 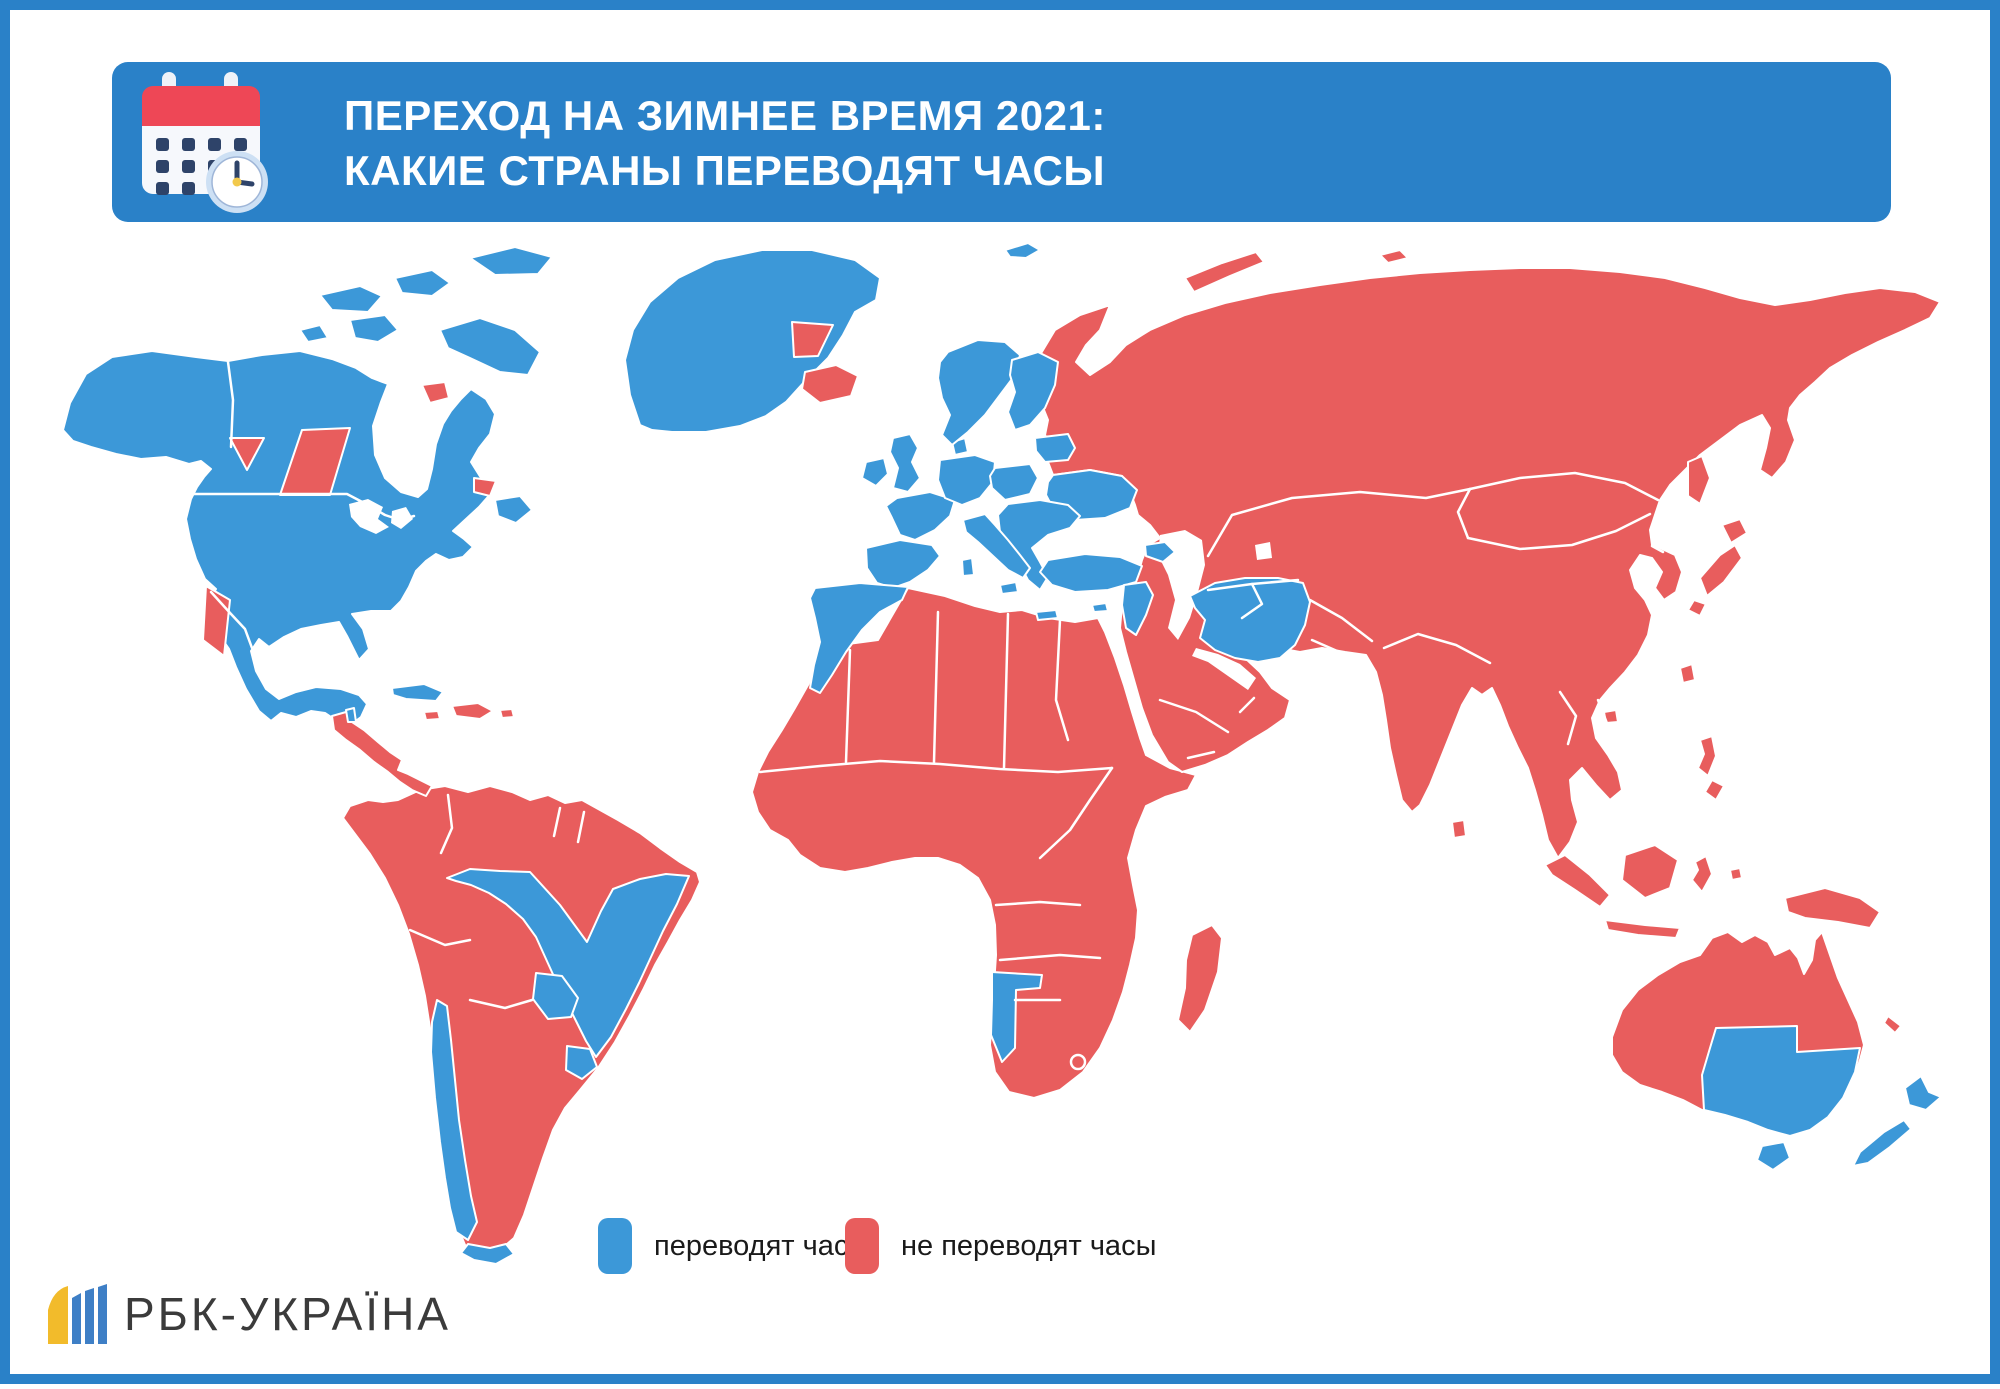 What do you see at coordinates (920, 516) in the screenshot?
I see `region-france` at bounding box center [920, 516].